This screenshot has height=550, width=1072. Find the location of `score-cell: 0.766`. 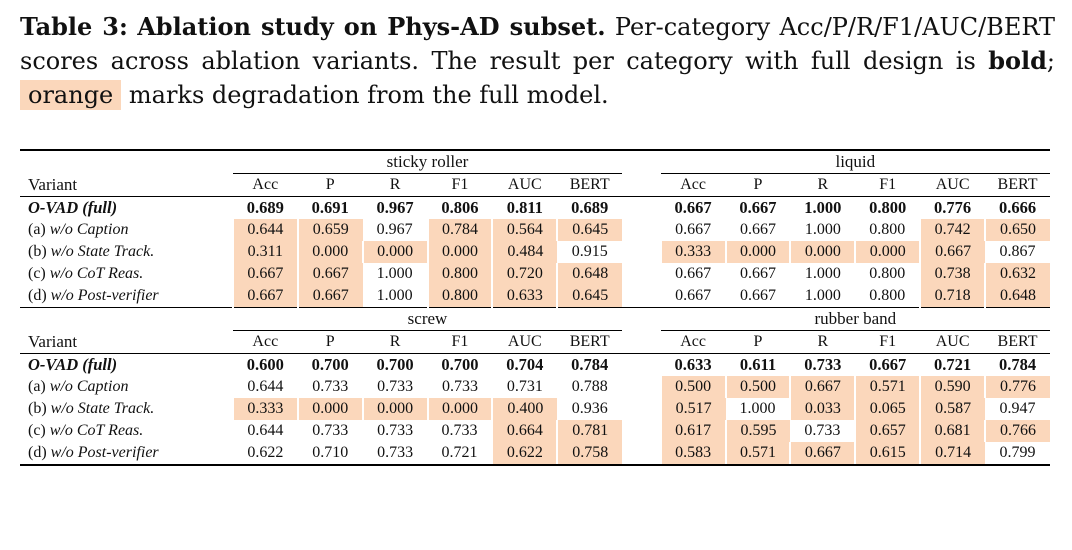

score-cell: 0.766 is located at coordinates (1017, 431).